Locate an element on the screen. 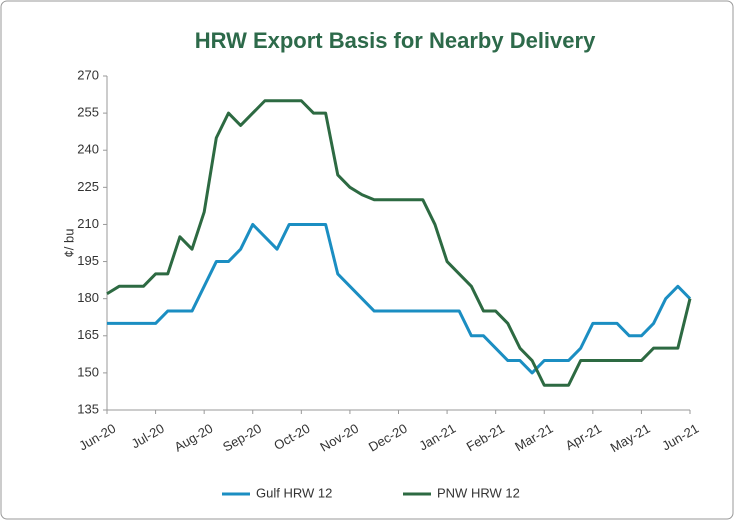  y-axis-label: ¢/ bu is located at coordinates (68, 243).